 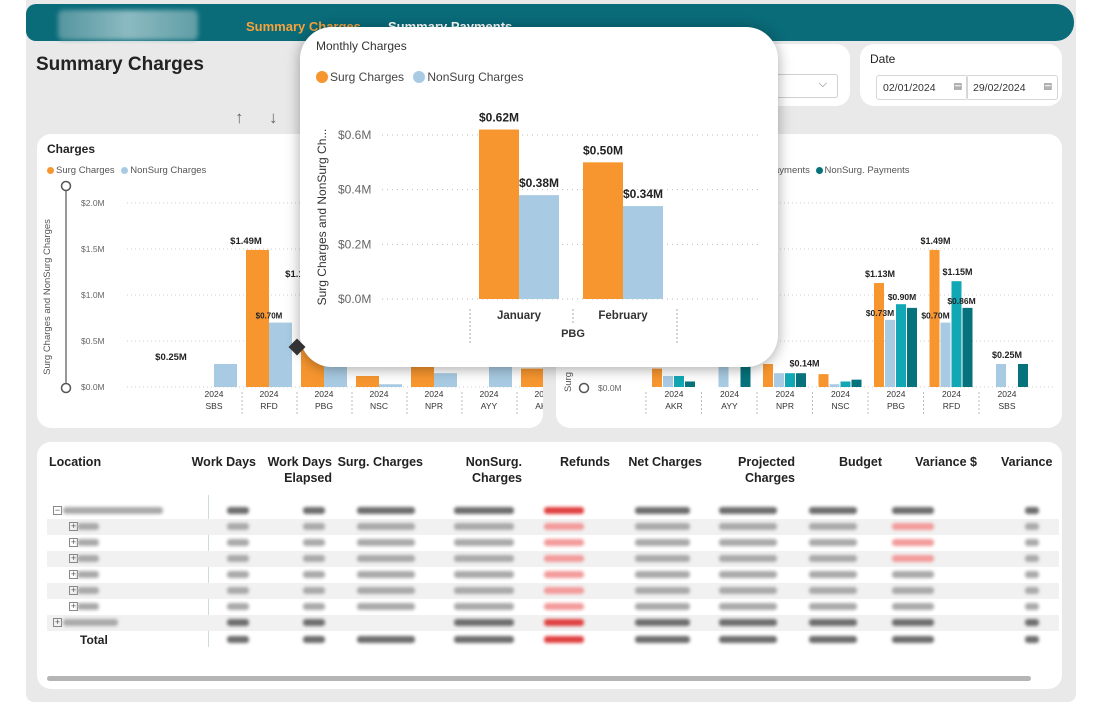 I want to click on date-from-input: 02/01/2024 ▤, so click(x=922, y=87).